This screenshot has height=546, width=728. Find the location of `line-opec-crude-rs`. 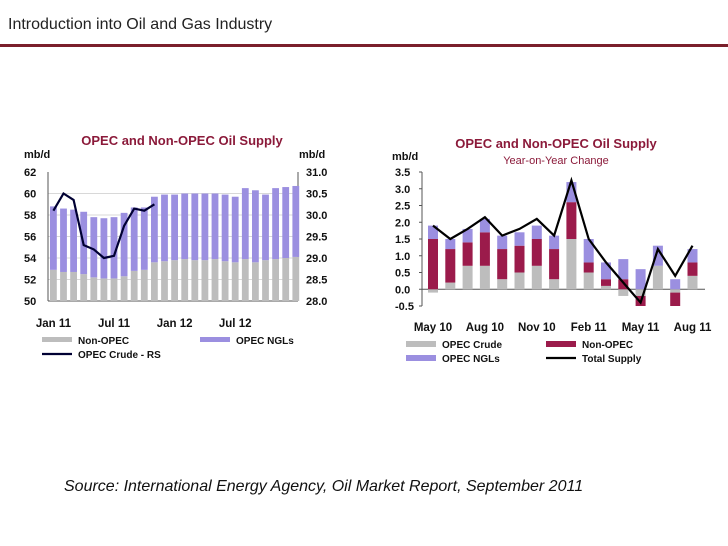

line-opec-crude-rs is located at coordinates (103, 225).